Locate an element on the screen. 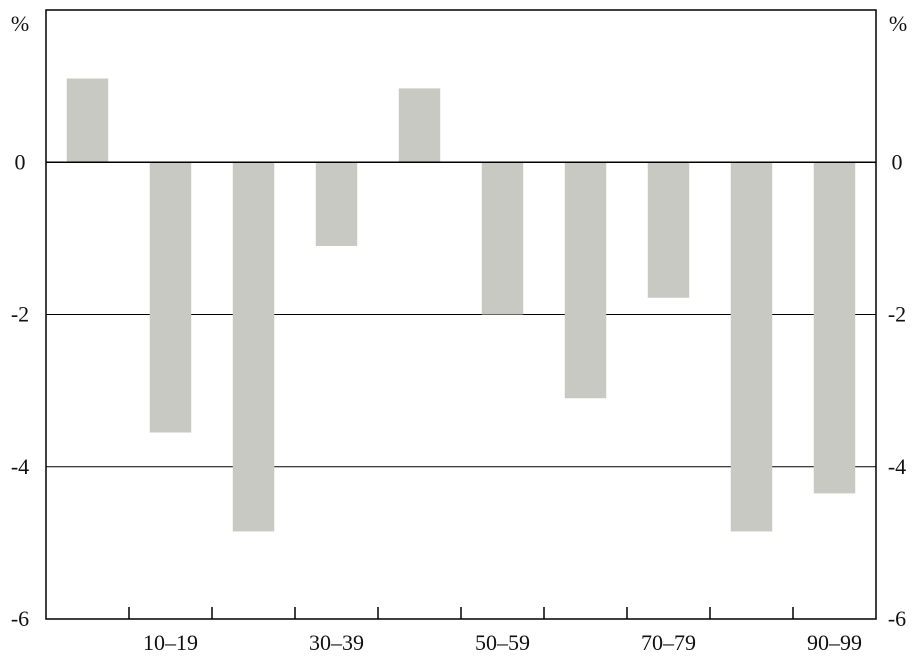 This screenshot has width=914, height=659. x-tick-label: 90–99 is located at coordinates (834, 642).